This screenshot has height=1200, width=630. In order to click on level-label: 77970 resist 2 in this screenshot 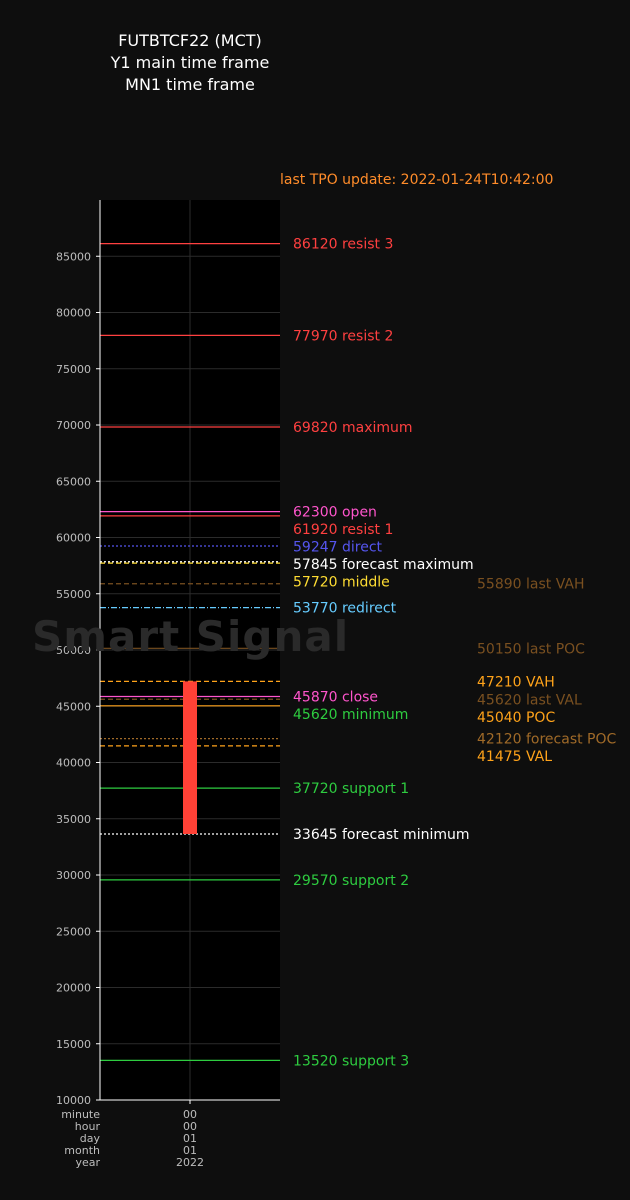, I will do `click(343, 336)`.